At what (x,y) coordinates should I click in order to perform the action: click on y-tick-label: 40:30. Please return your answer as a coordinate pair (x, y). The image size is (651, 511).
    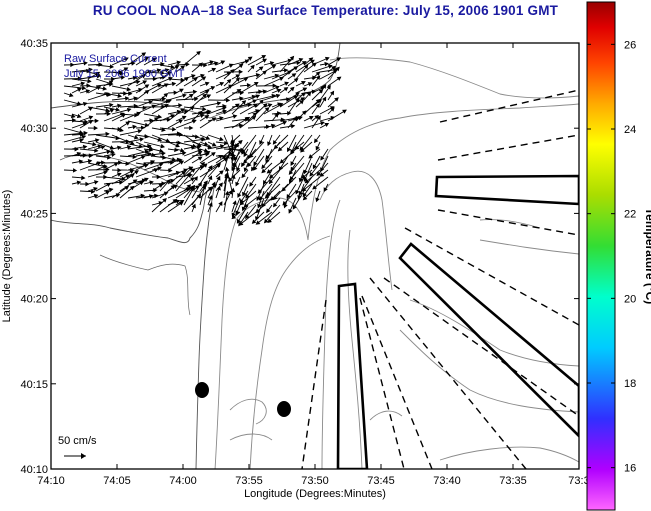
    Looking at the image, I should click on (34, 129).